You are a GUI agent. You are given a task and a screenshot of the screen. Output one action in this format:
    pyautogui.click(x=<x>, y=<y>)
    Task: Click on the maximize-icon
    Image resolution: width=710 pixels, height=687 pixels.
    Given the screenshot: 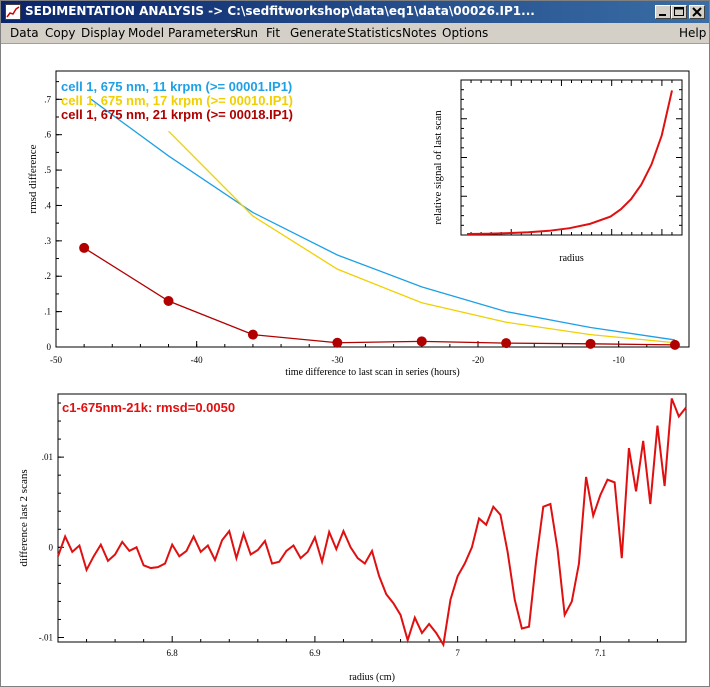 What is the action you would take?
    pyautogui.click(x=679, y=11)
    